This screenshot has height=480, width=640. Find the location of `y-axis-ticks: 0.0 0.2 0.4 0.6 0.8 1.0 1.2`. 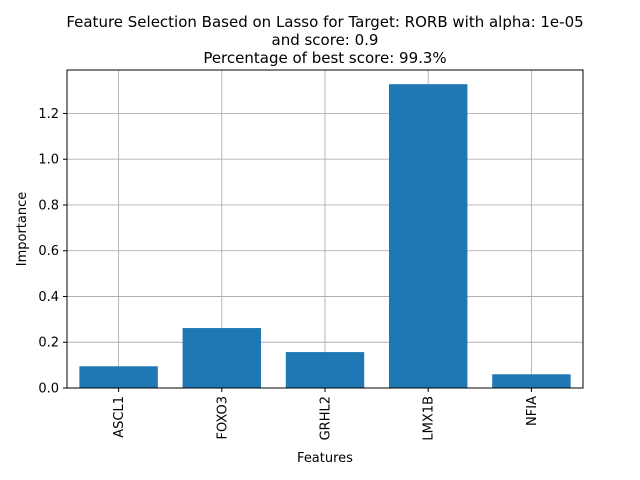

y-axis-ticks: 0.0 0.2 0.4 0.6 0.8 1.0 1.2 is located at coordinates (52, 252).